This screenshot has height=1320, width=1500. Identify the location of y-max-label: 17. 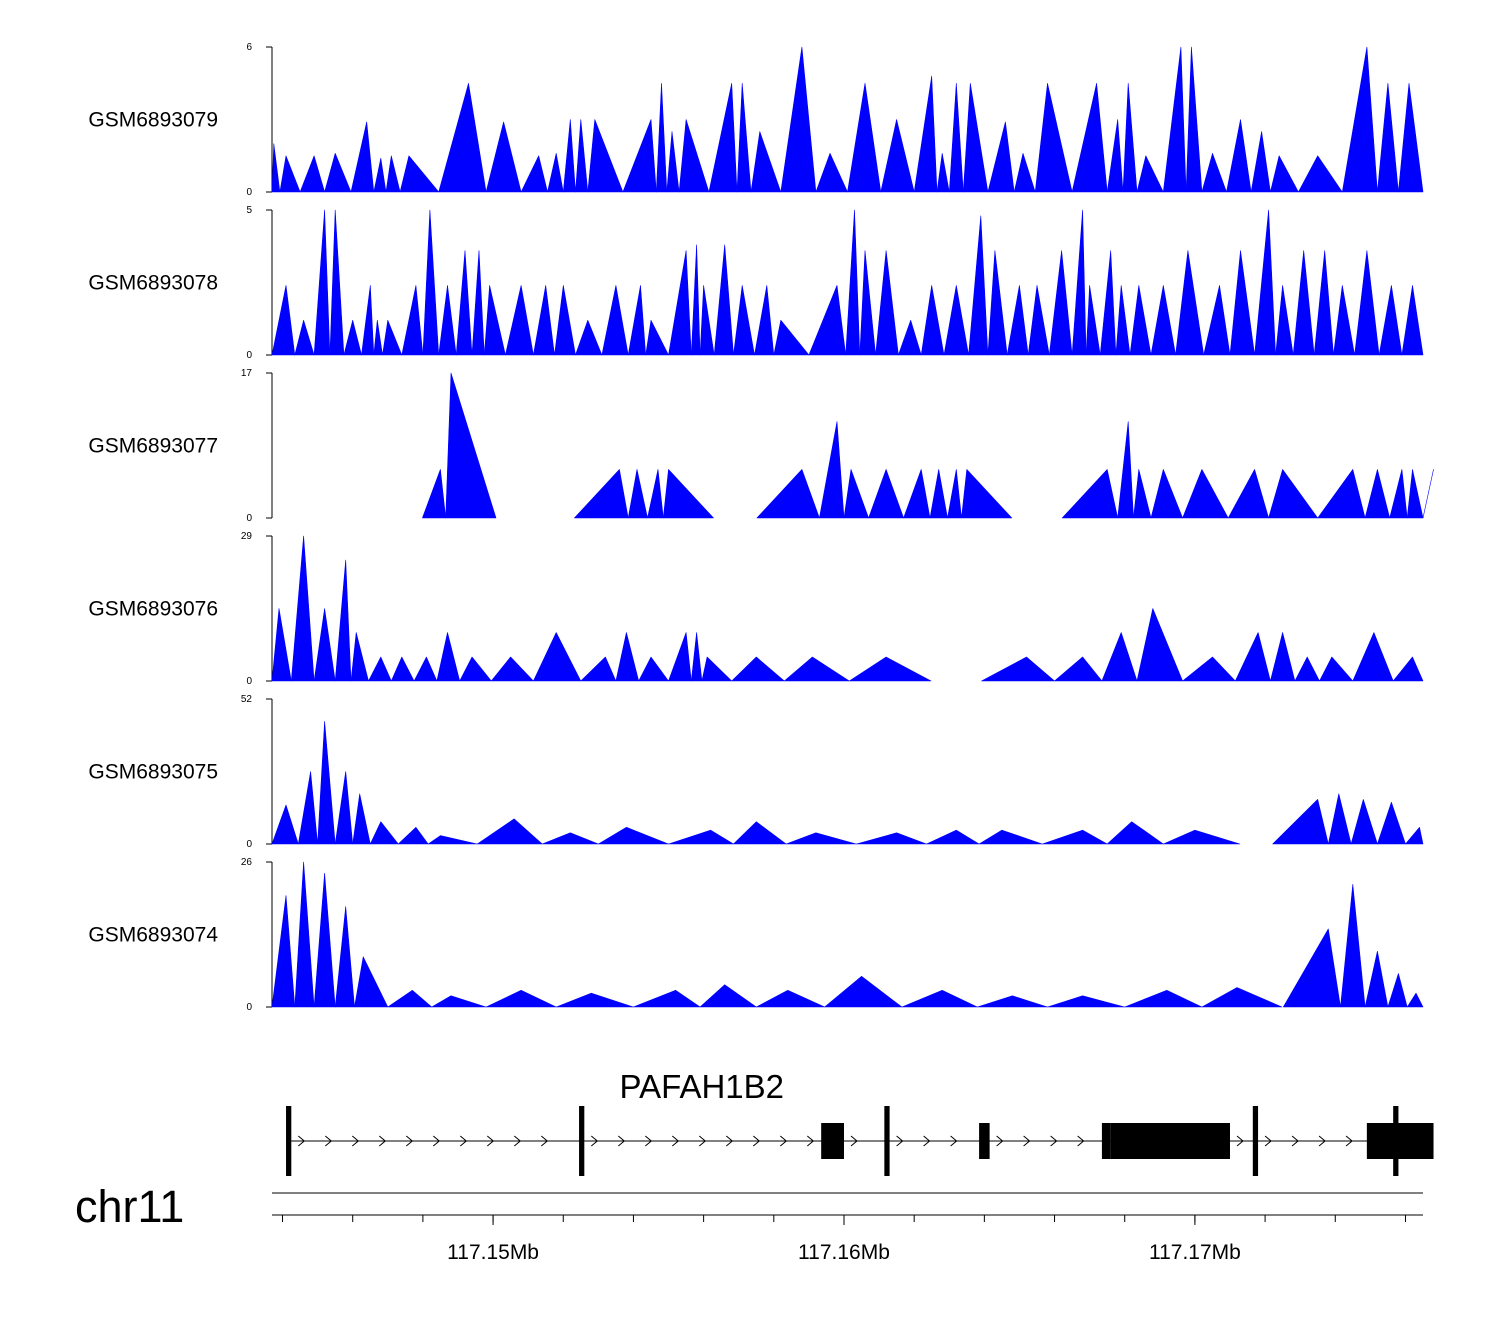
(247, 373).